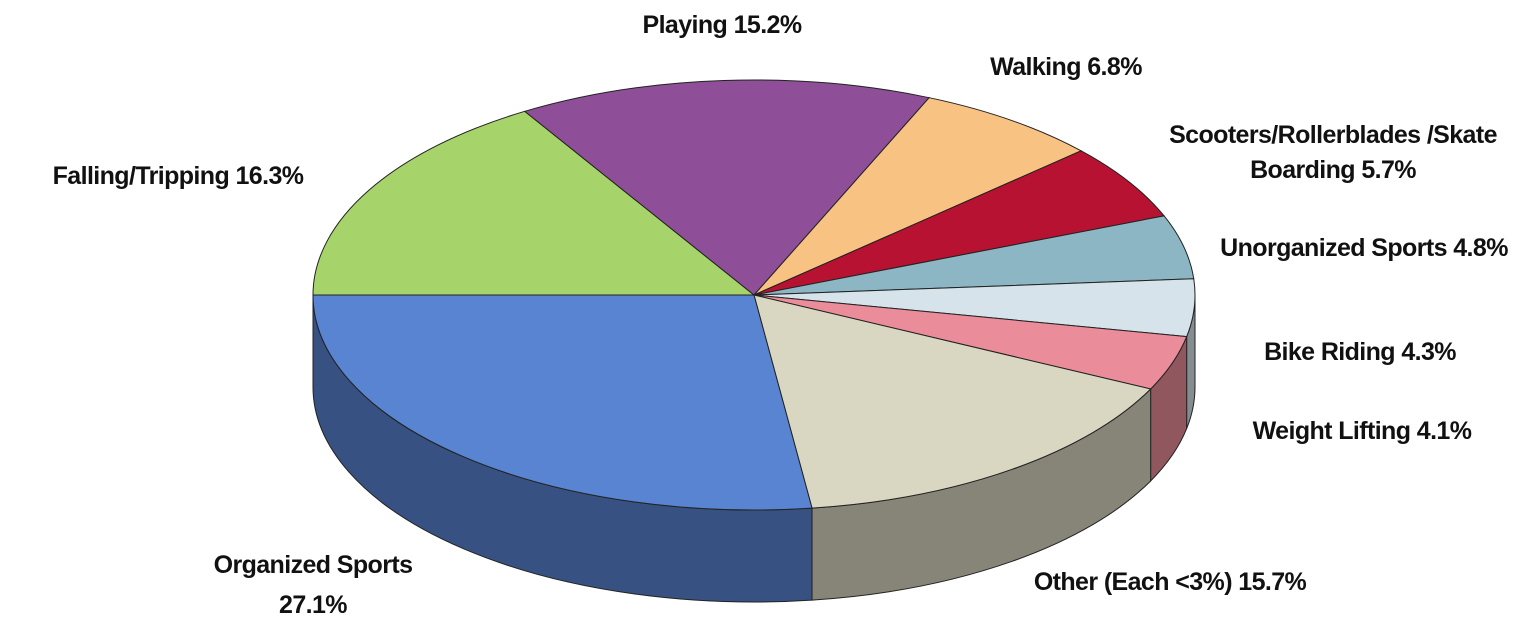  I want to click on slice-value: 16.3%, so click(269, 176).